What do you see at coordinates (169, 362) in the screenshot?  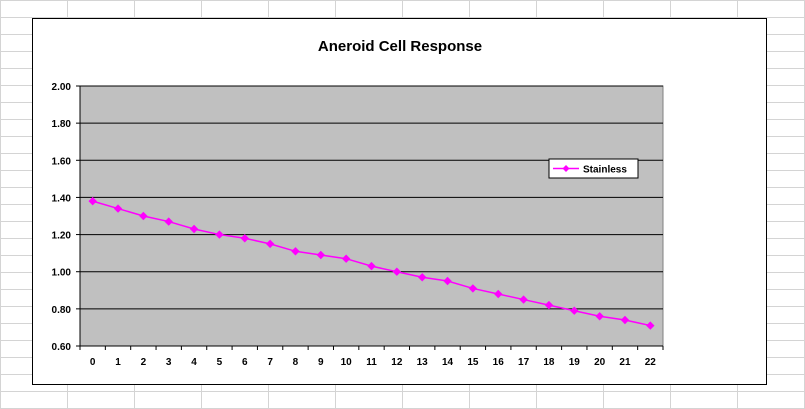 I see `x-tick-label: 3` at bounding box center [169, 362].